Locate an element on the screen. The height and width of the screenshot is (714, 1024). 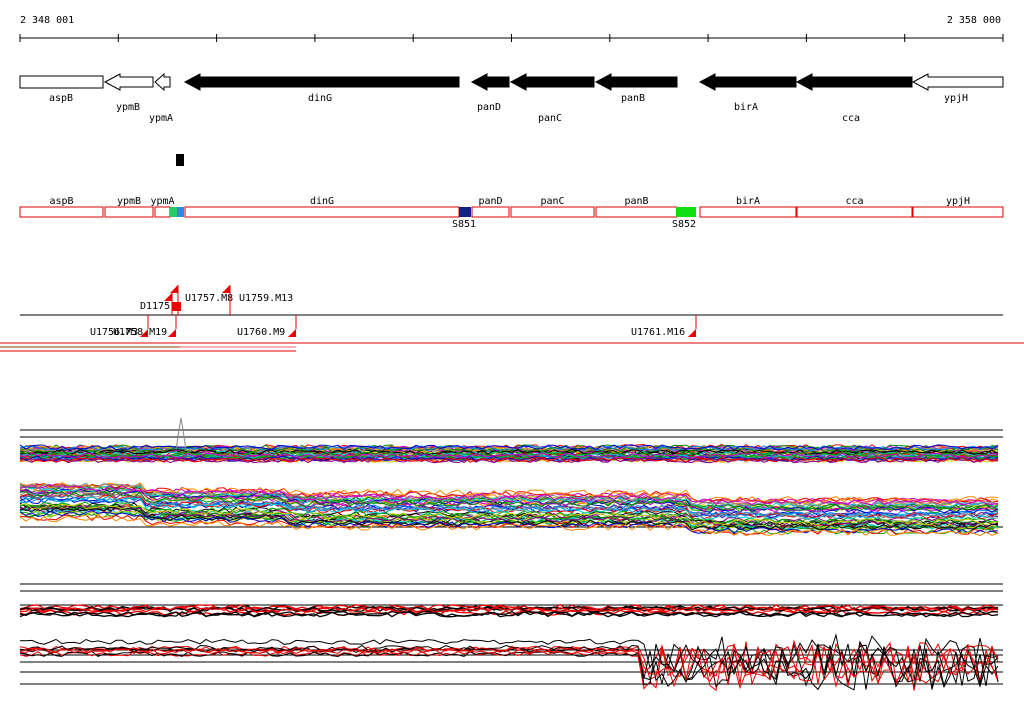
marker-block is located at coordinates (176, 306).